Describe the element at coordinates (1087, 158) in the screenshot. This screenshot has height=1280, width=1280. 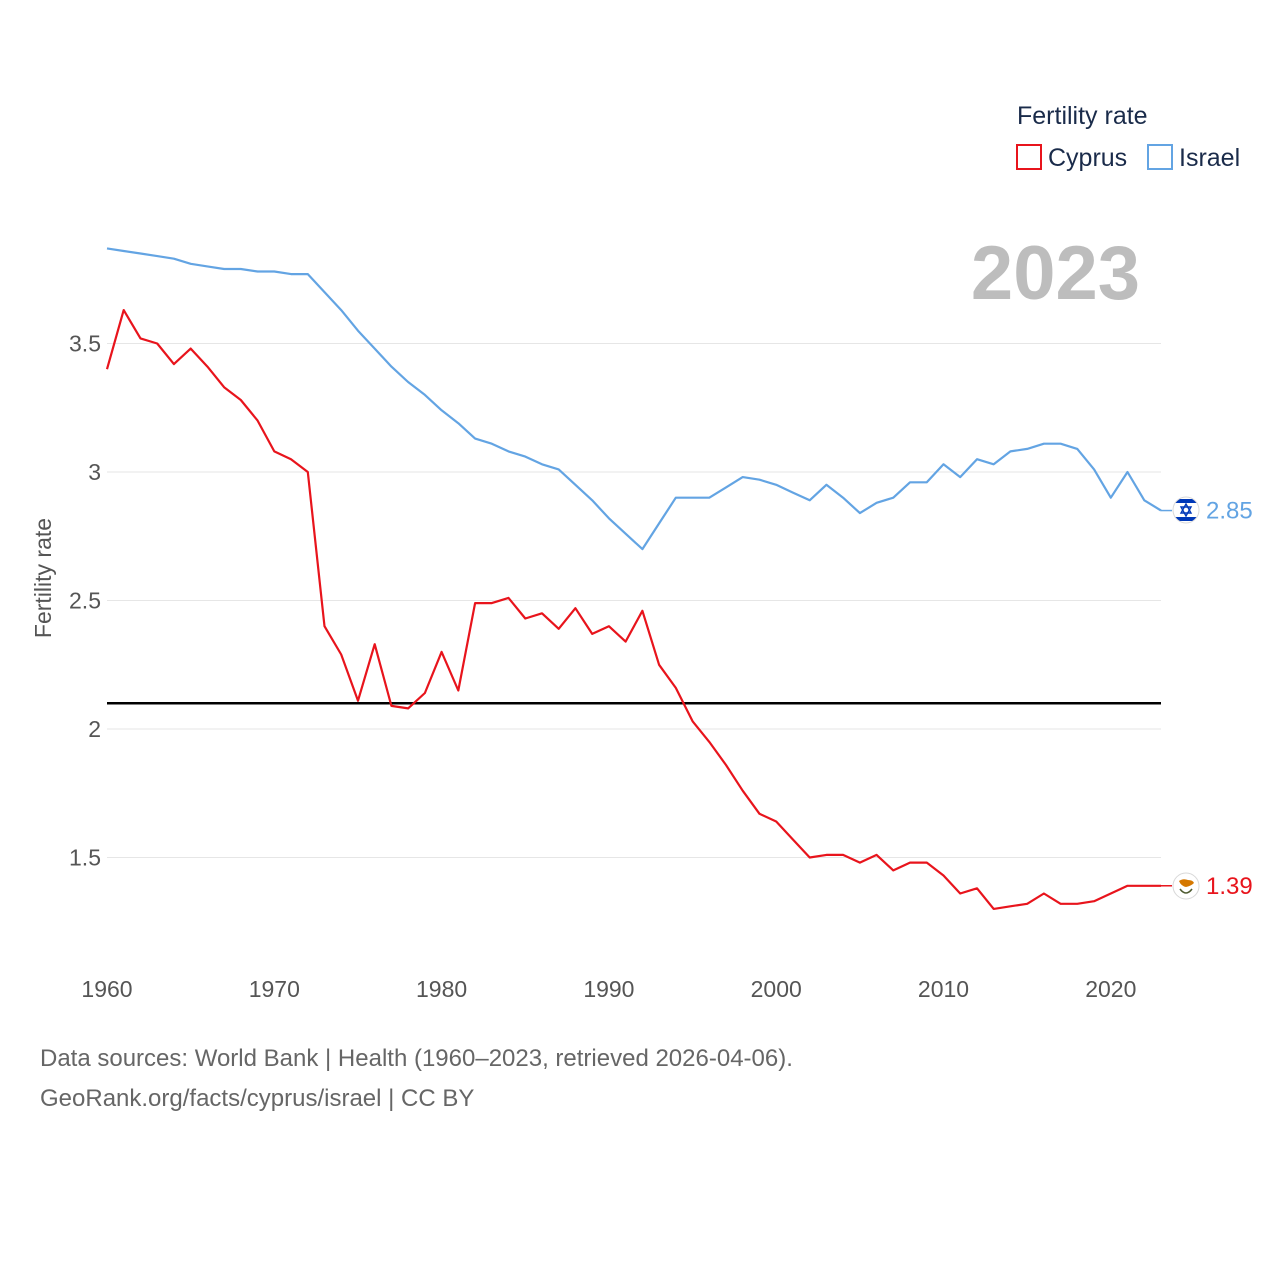
I see `legend-label-cyprus: Cyprus` at that location.